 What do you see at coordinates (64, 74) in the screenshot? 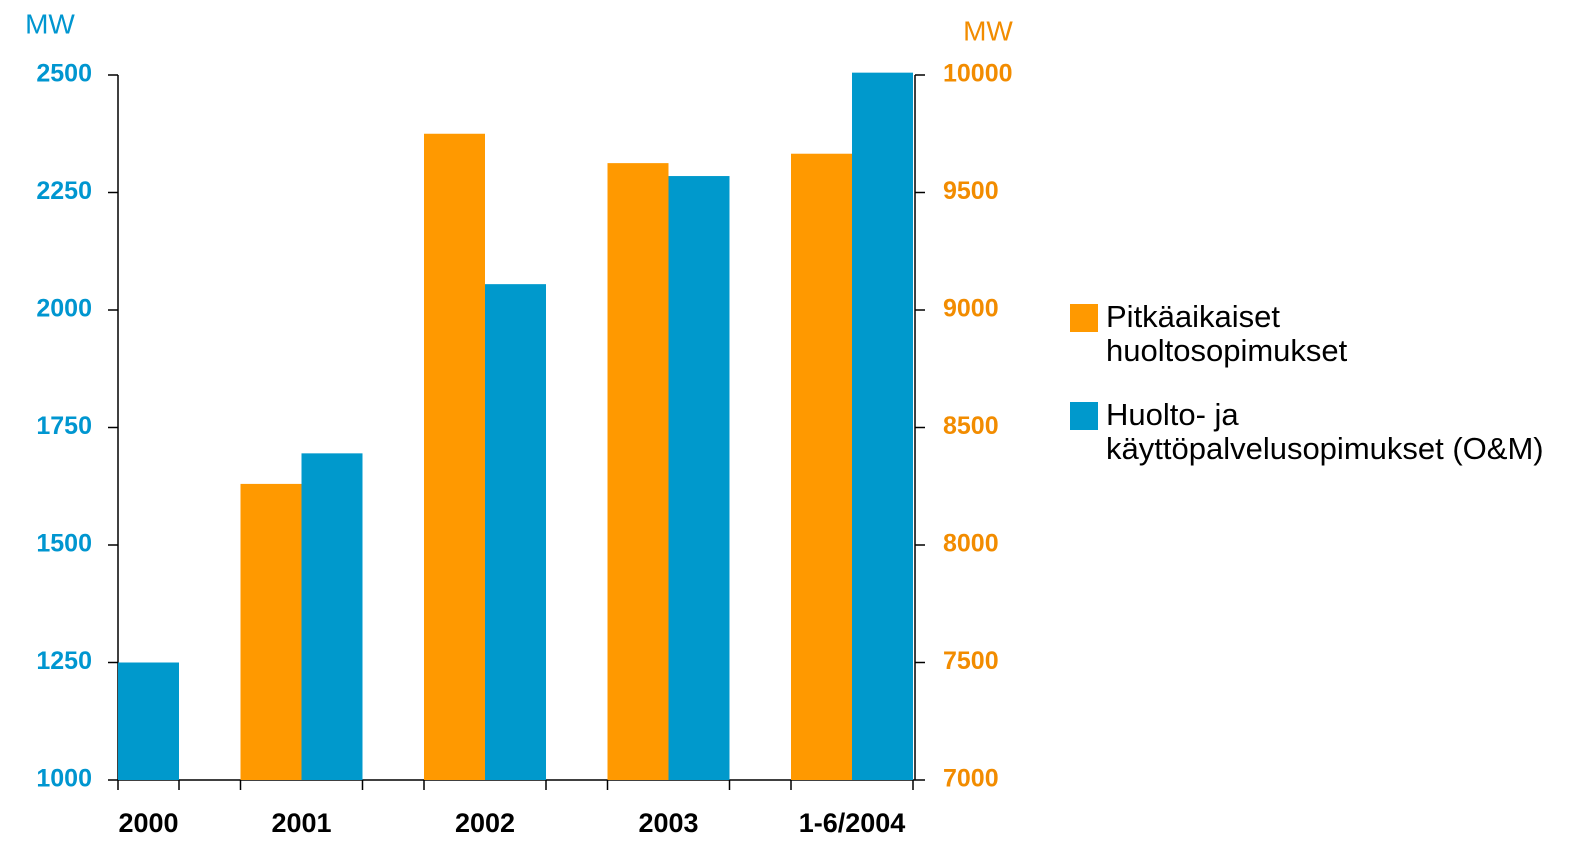
I see `y-tick-label: 2500` at bounding box center [64, 74].